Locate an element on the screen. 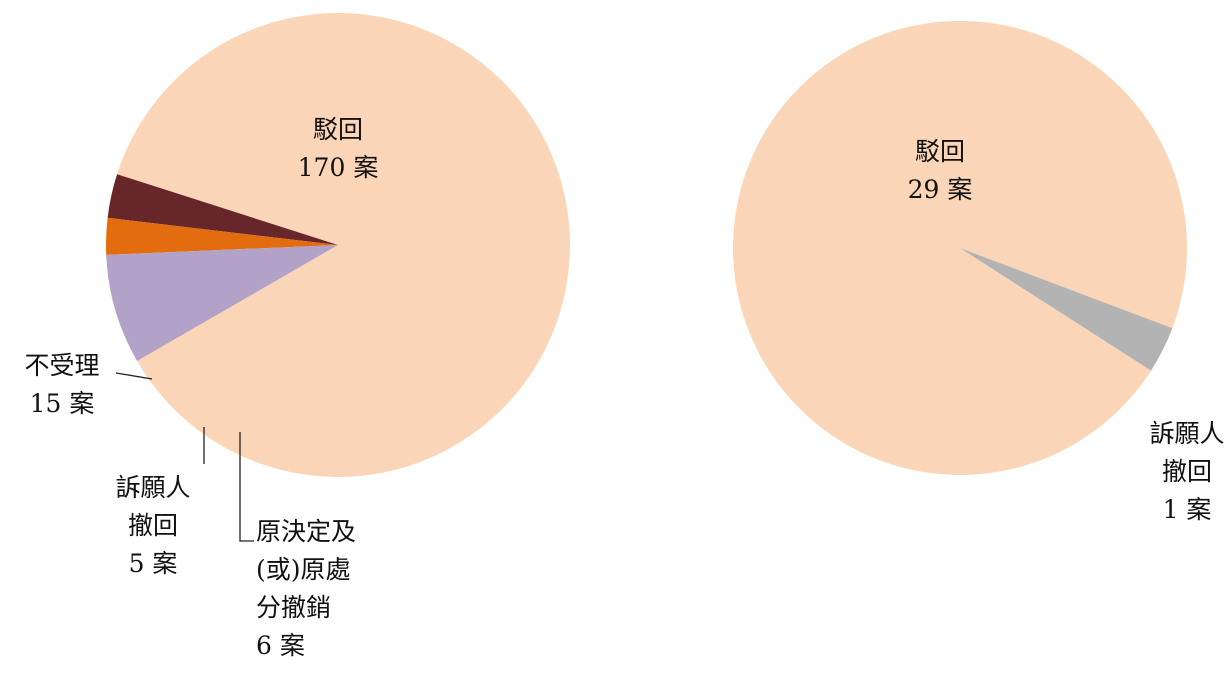 The height and width of the screenshot is (674, 1229). slice-label-line: 5 案 is located at coordinates (153, 563).